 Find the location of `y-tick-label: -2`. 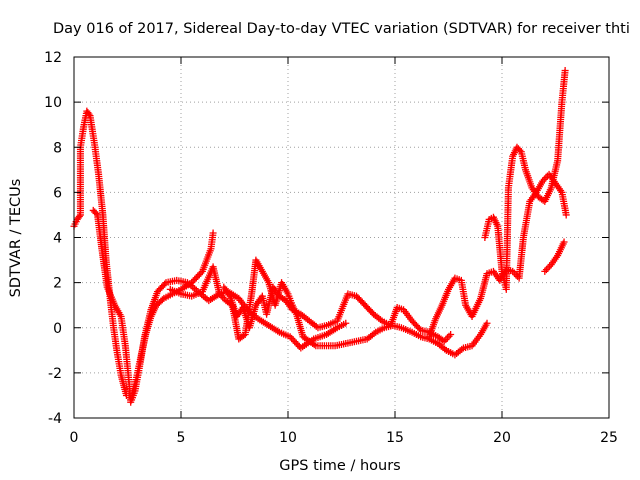

y-tick-label: -2 is located at coordinates (55, 374).